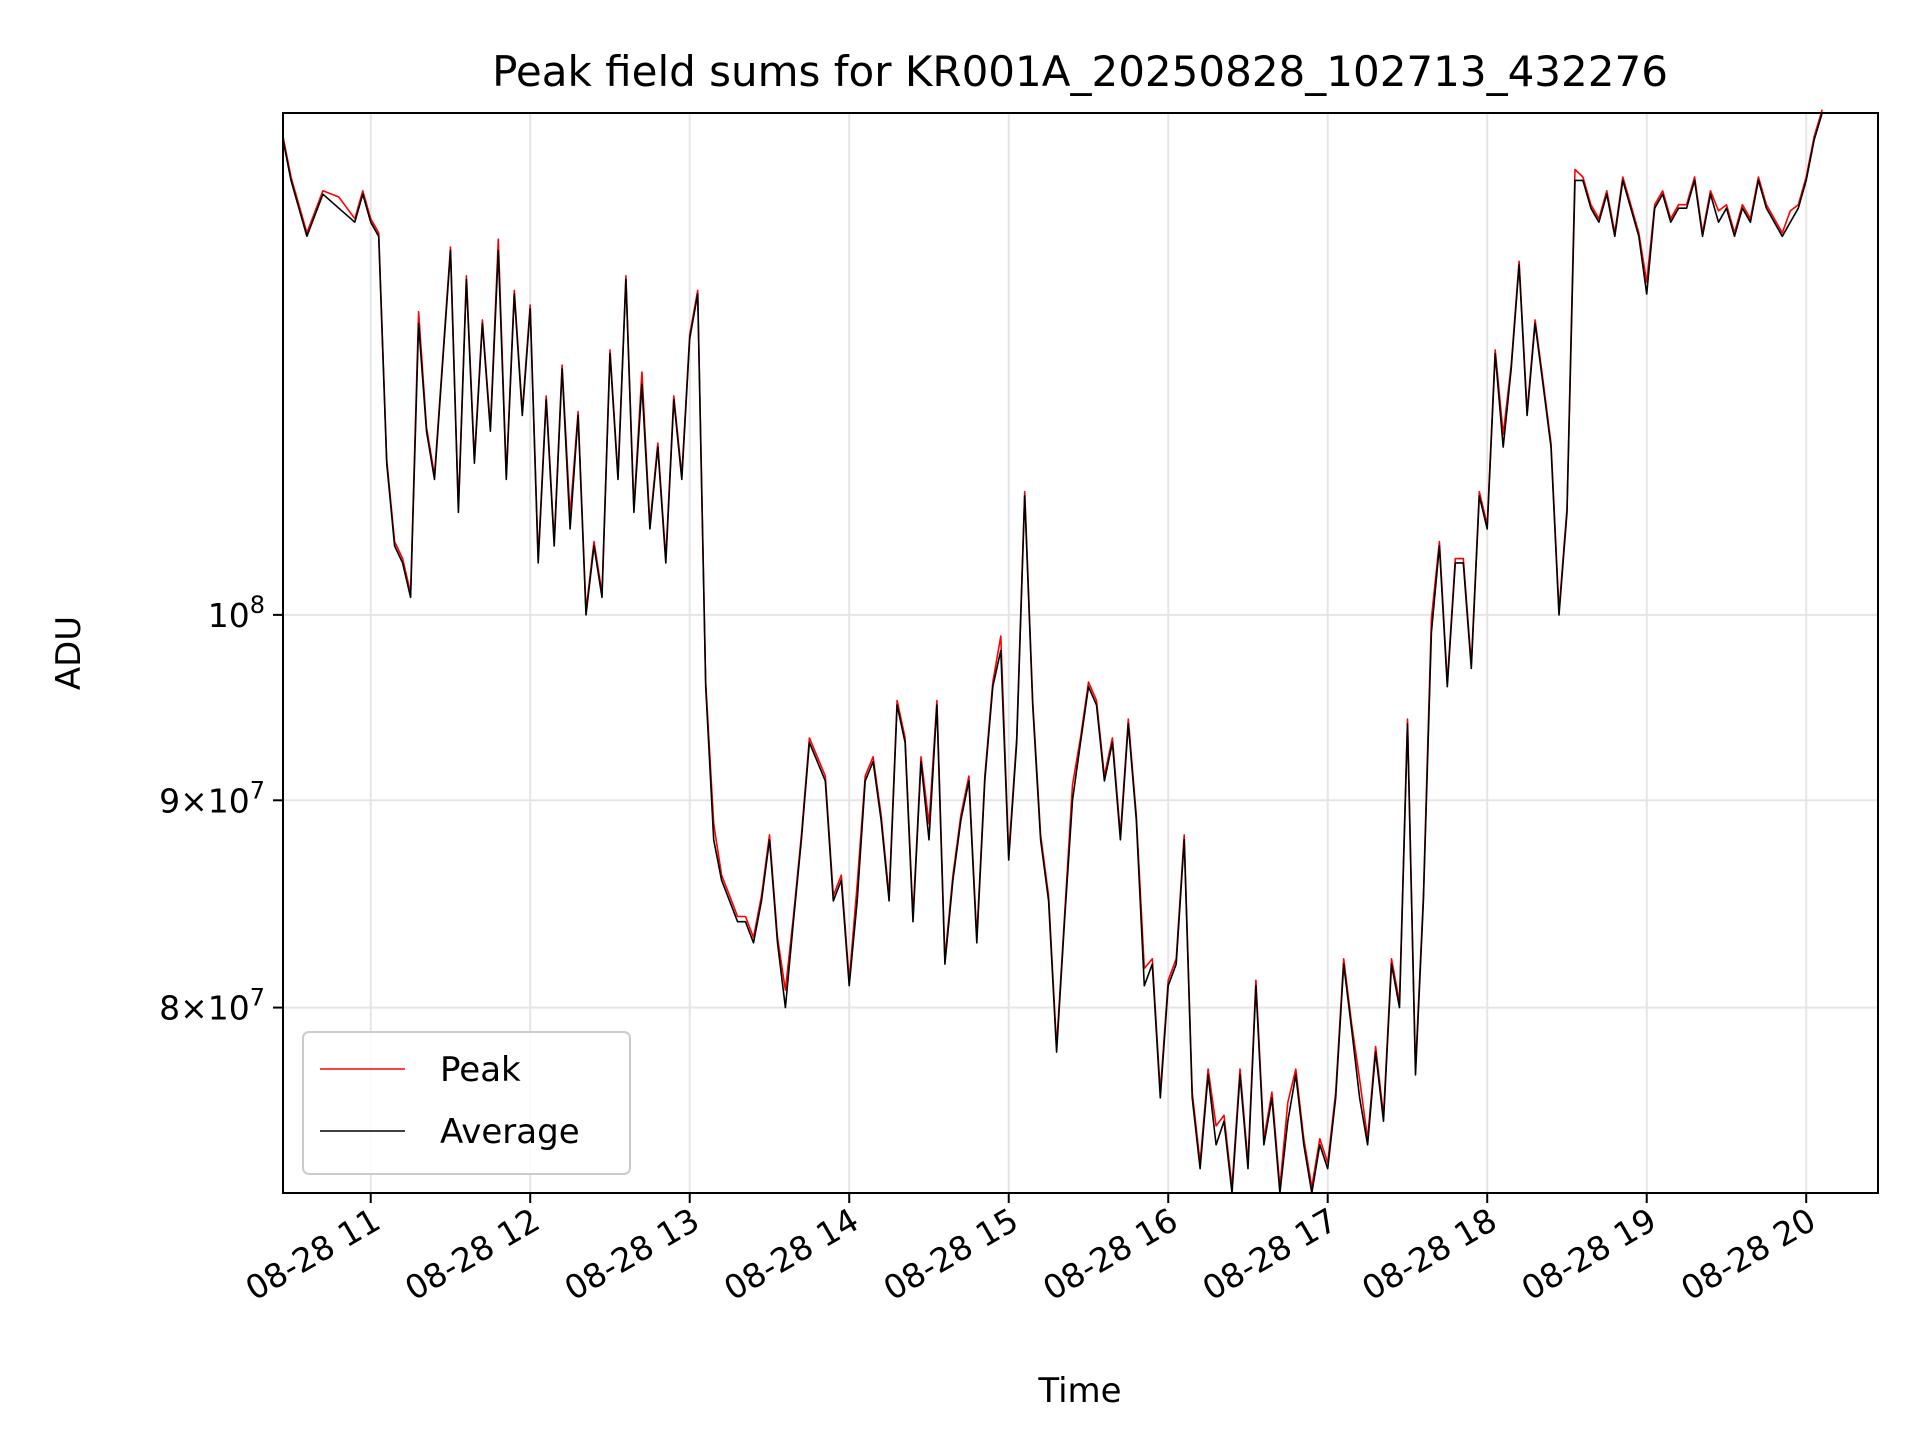  What do you see at coordinates (510, 1132) in the screenshot?
I see `legend-label-average: Average` at bounding box center [510, 1132].